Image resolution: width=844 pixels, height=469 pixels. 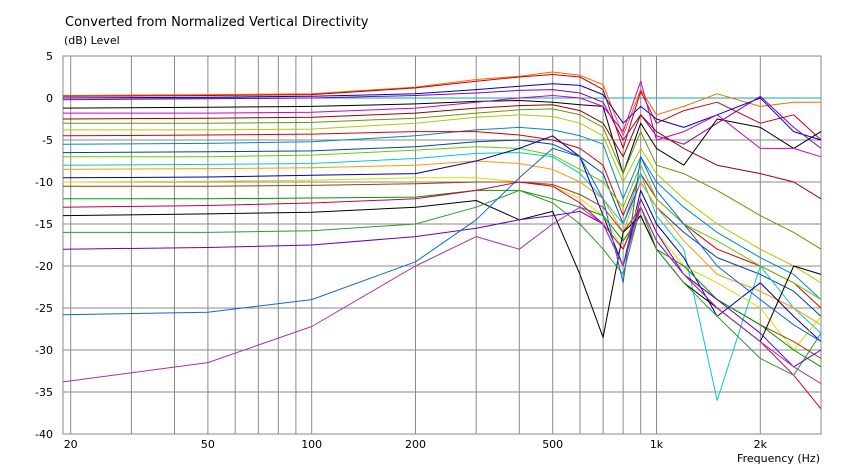 What do you see at coordinates (47, 140) in the screenshot?
I see `y-tick-label: -5` at bounding box center [47, 140].